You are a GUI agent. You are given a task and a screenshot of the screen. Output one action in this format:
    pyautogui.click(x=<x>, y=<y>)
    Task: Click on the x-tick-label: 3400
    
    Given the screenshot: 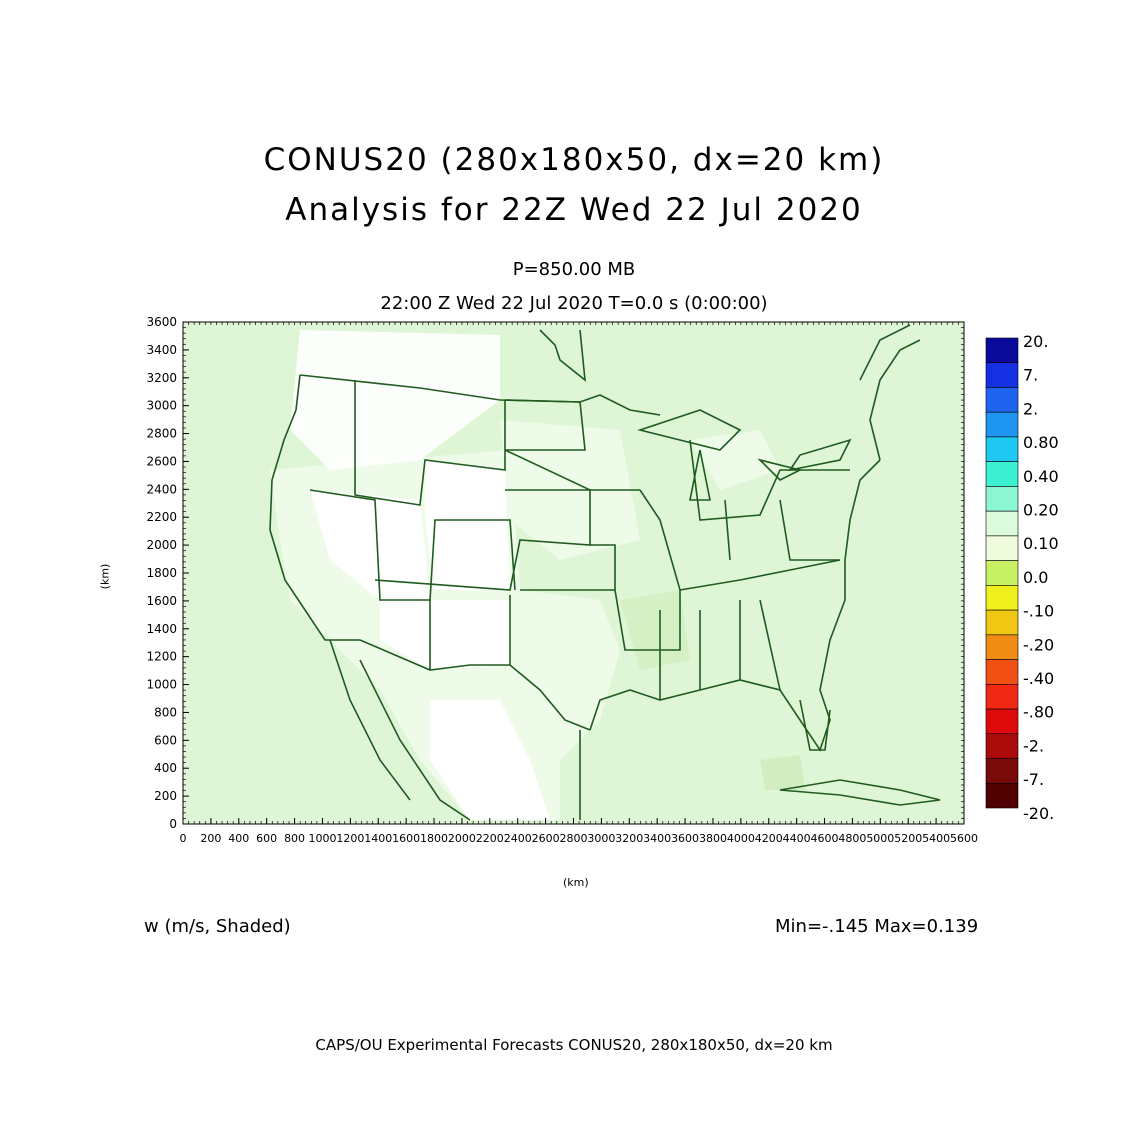 What is the action you would take?
    pyautogui.click(x=657, y=838)
    